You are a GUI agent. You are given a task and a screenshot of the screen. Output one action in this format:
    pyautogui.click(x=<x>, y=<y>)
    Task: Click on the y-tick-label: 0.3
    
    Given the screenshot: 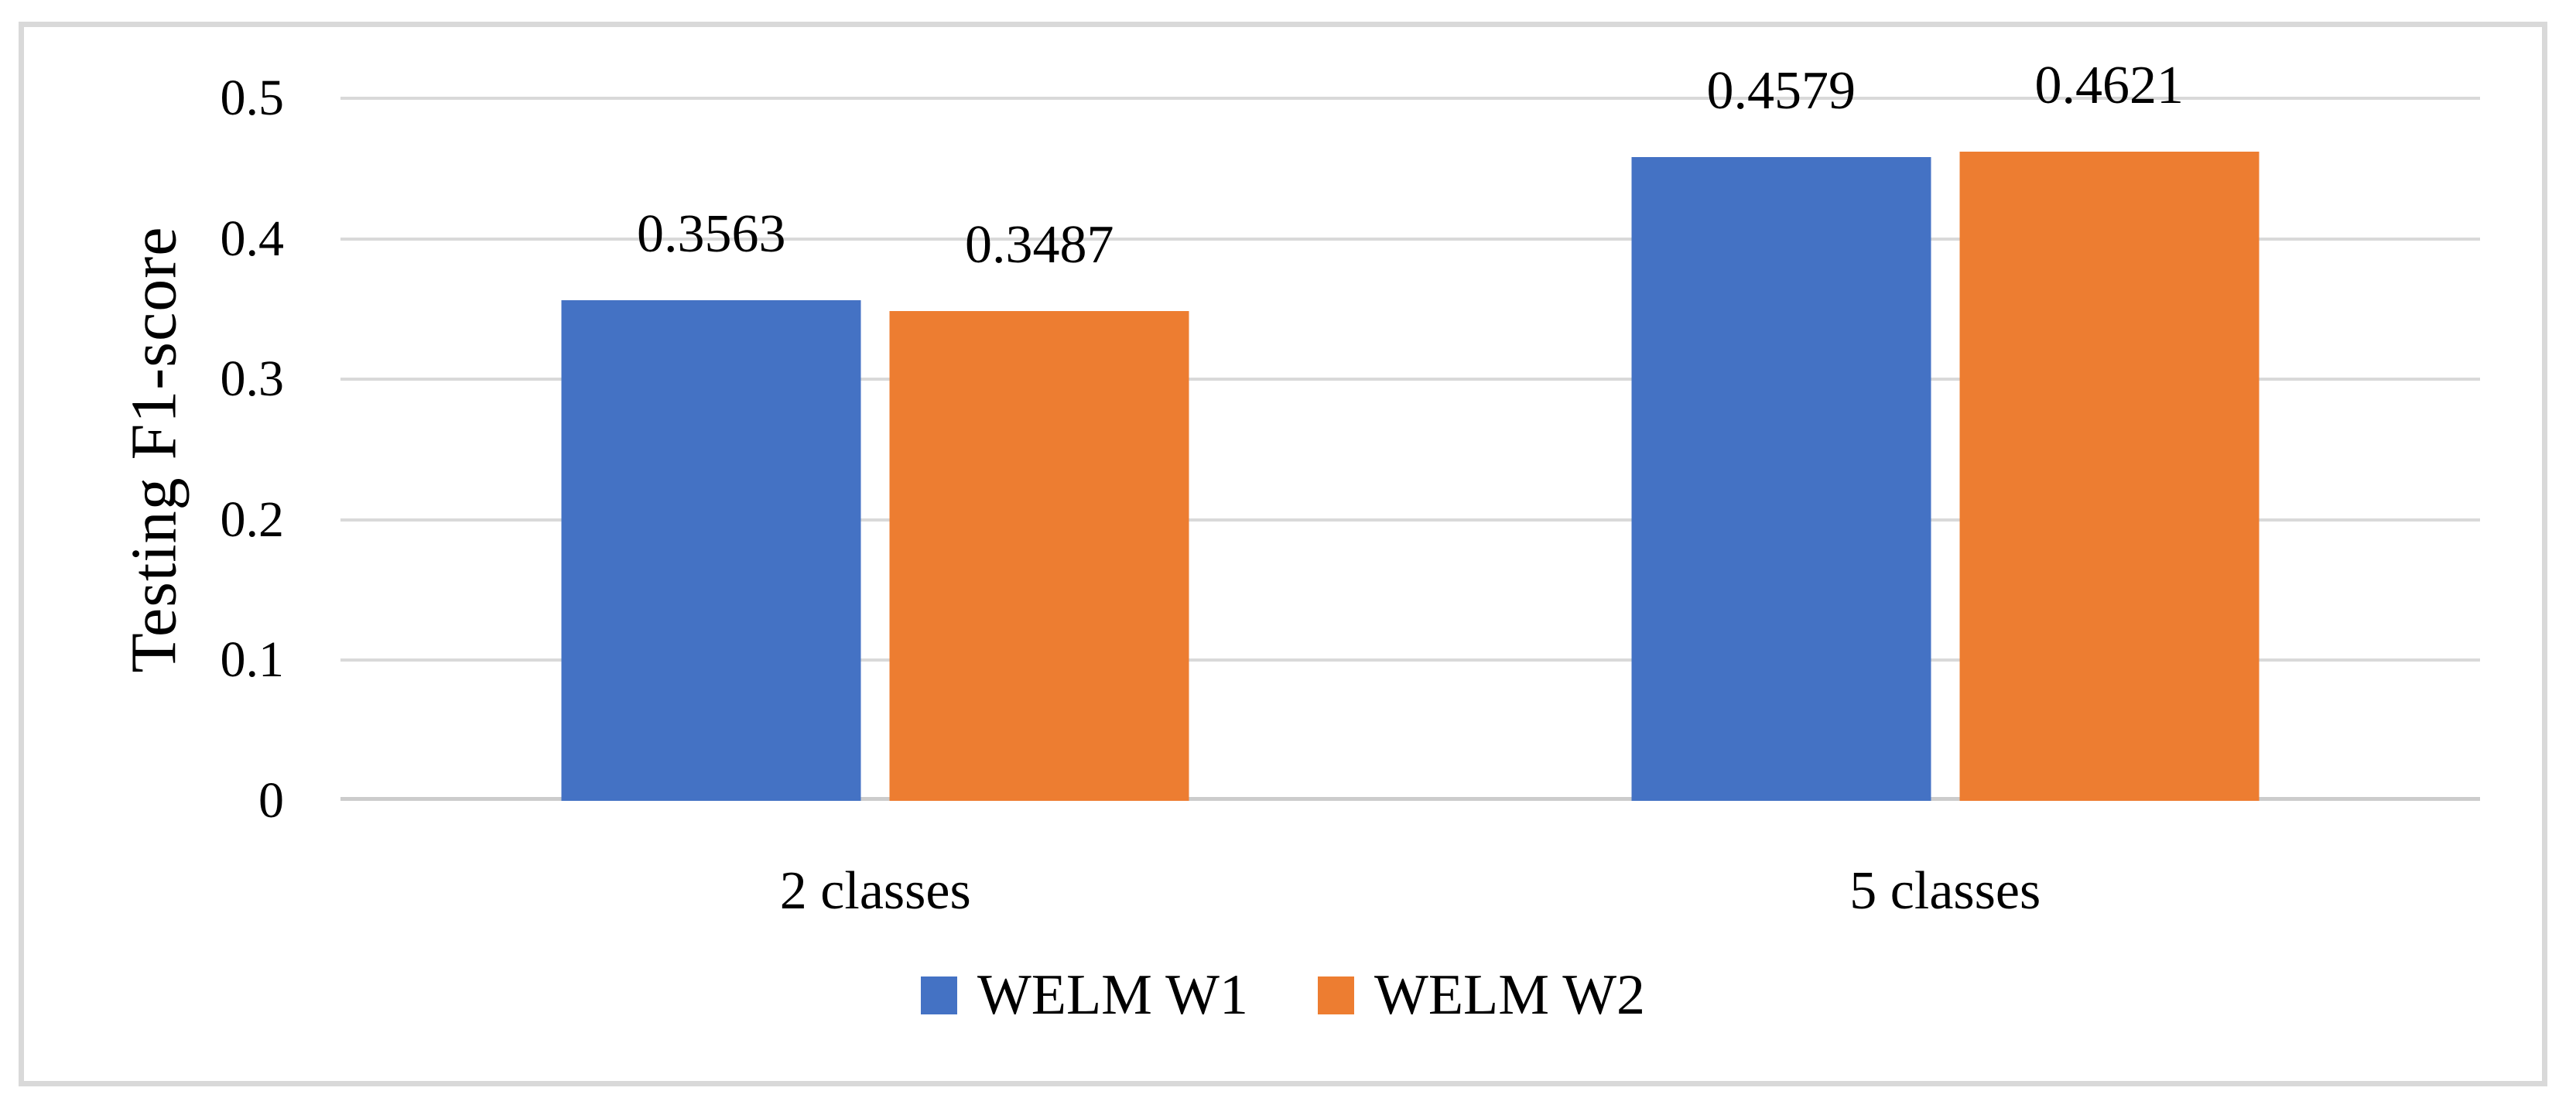 What is the action you would take?
    pyautogui.click(x=253, y=379)
    